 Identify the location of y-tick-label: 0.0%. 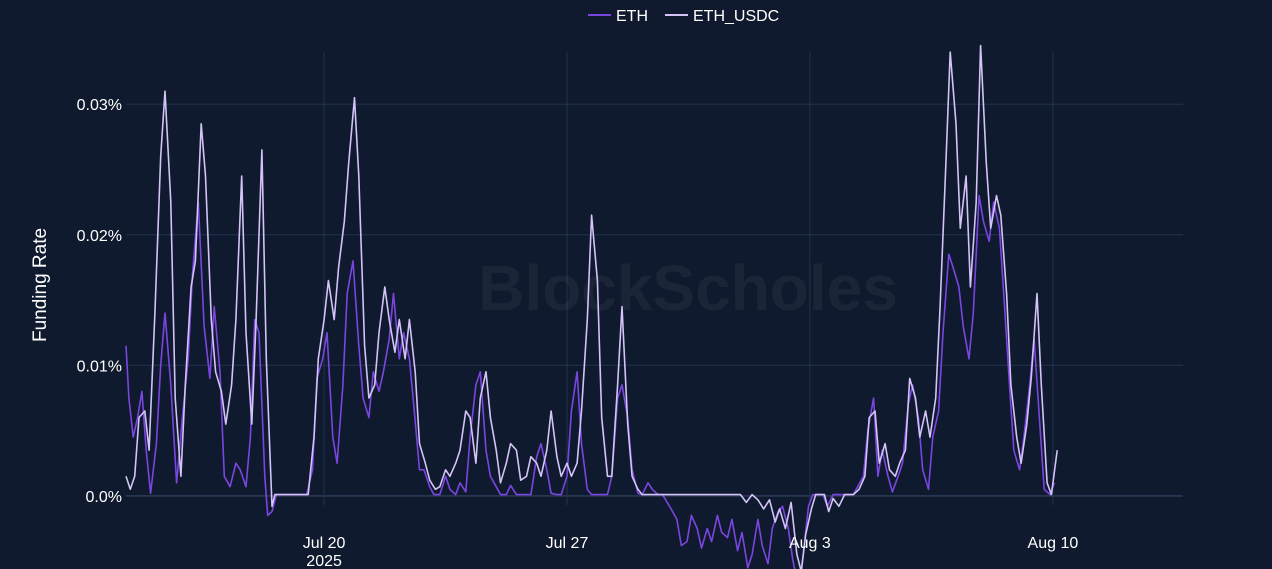
(104, 497).